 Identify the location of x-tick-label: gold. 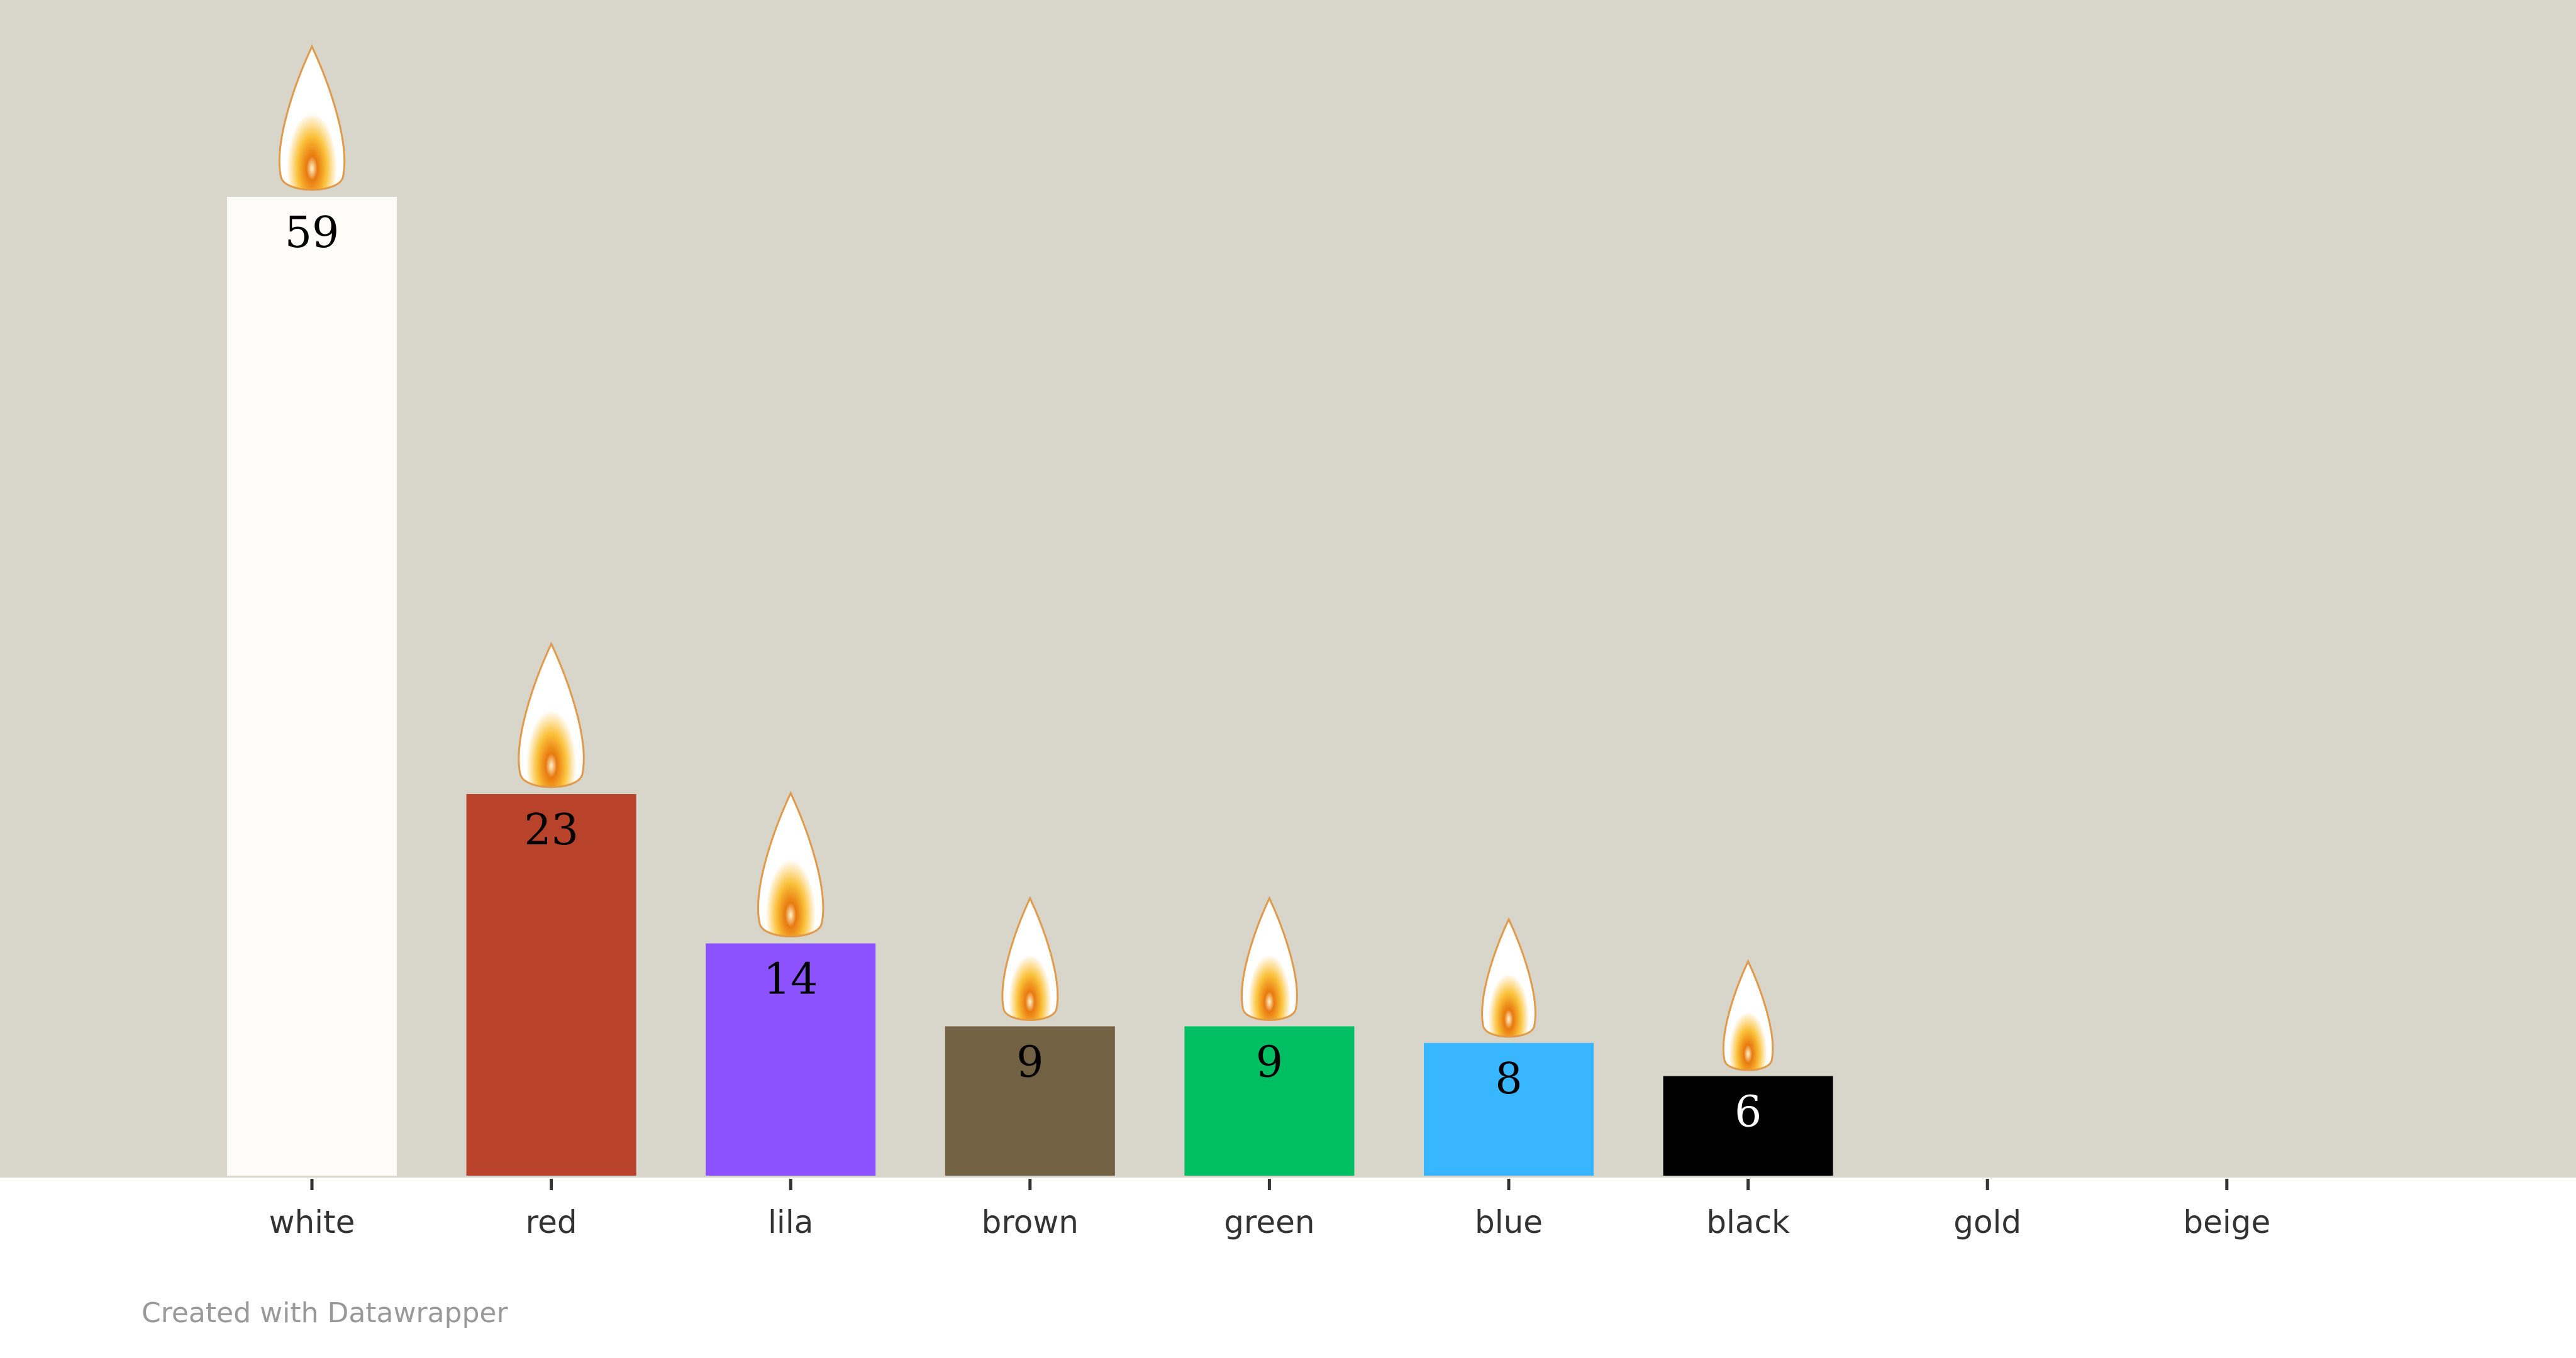
(1987, 1222).